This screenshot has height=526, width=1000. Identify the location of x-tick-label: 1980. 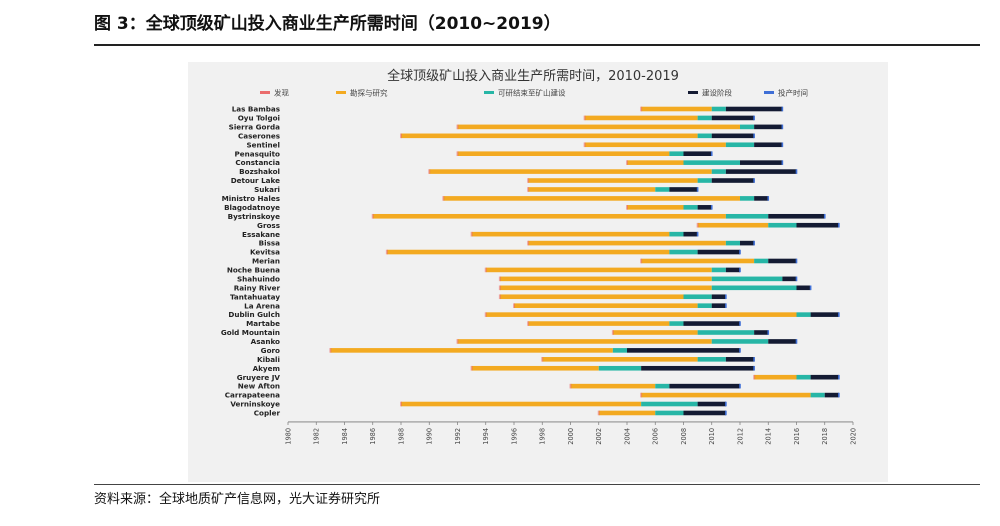
(289, 436).